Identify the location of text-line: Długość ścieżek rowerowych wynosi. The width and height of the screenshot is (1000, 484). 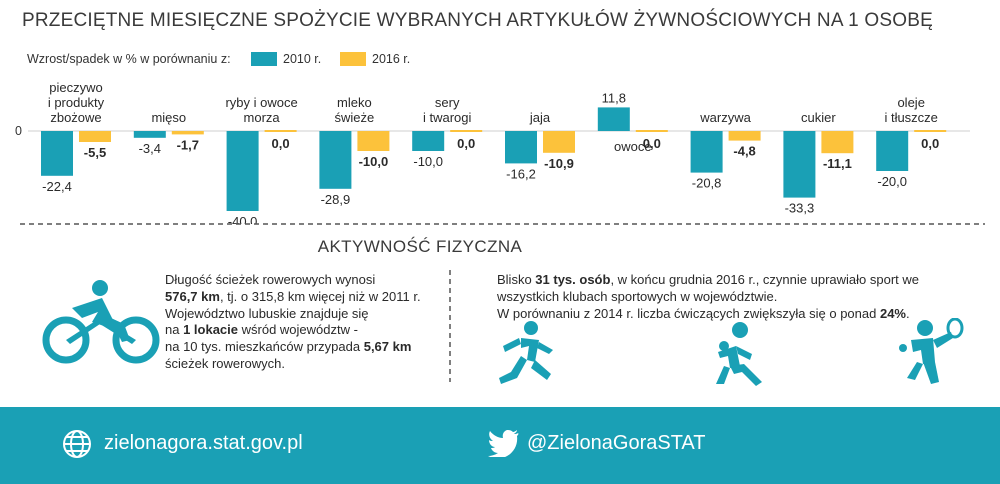
(300, 280).